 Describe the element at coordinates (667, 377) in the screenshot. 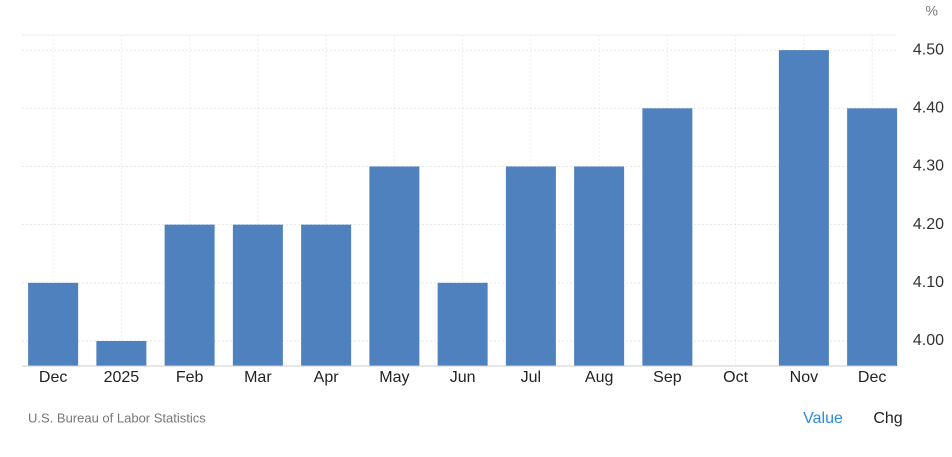

I see `x-tick-label: Sep` at that location.